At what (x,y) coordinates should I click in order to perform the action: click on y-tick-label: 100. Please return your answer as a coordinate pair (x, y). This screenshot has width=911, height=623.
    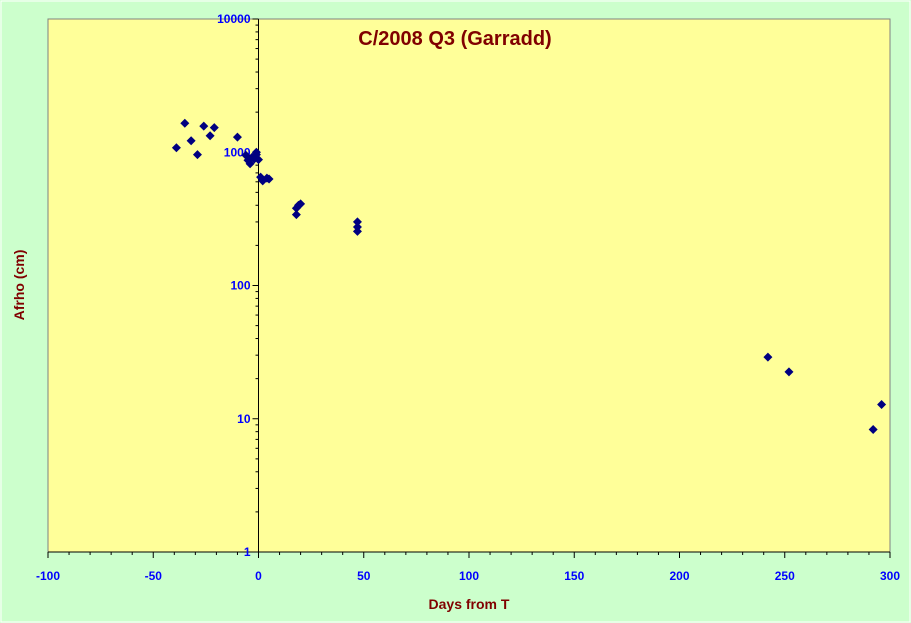
    Looking at the image, I should click on (240, 286).